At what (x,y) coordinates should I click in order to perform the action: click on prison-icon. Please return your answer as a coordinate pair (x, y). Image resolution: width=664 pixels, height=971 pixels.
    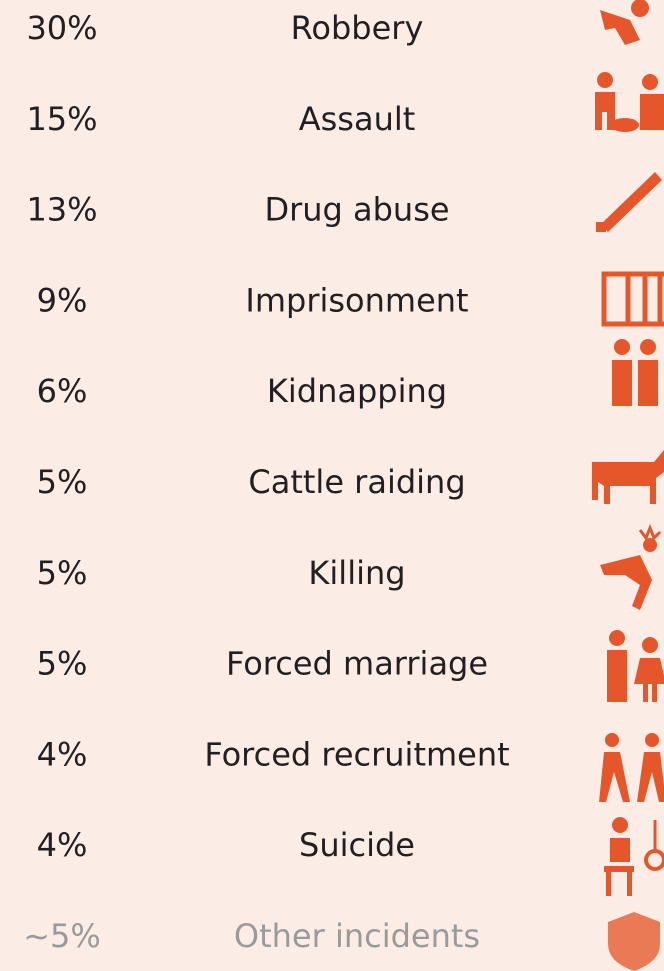
    Looking at the image, I should click on (632, 299).